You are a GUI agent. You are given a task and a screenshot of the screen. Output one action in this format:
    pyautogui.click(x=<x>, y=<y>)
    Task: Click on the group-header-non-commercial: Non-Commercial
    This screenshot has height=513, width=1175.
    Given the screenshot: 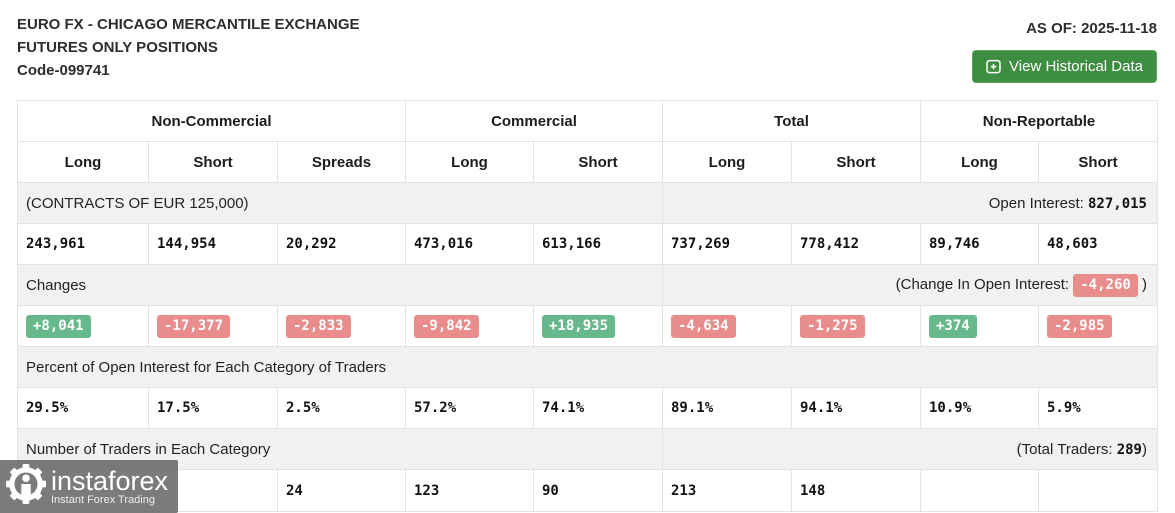 What is the action you would take?
    pyautogui.click(x=211, y=121)
    